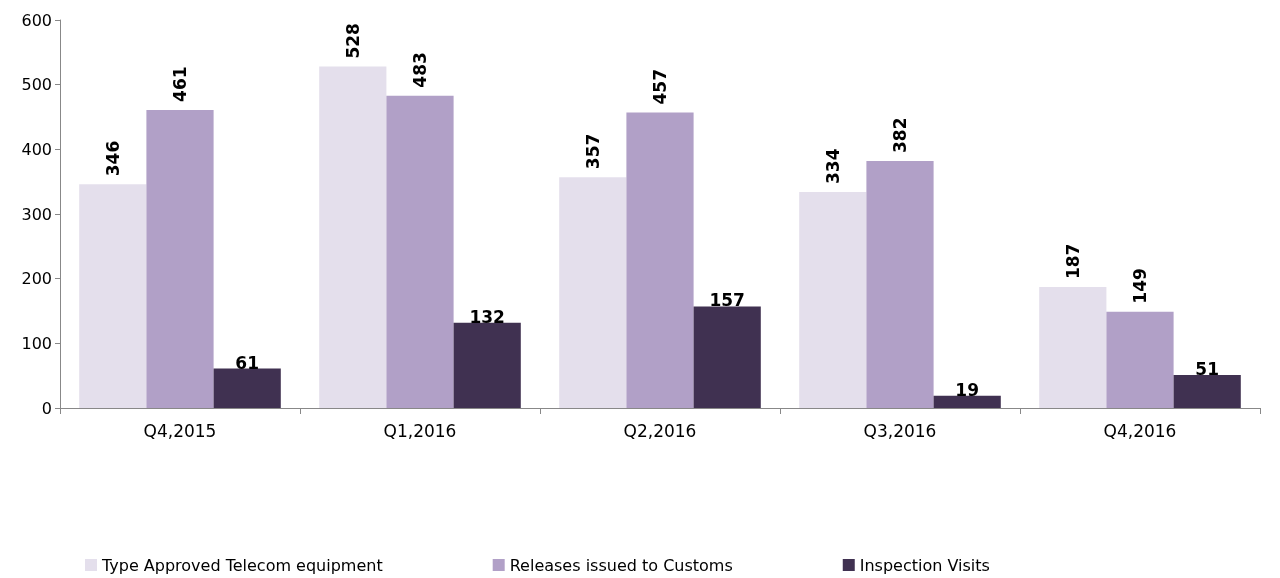 The width and height of the screenshot is (1280, 578). What do you see at coordinates (660, 430) in the screenshot?
I see `x-tick-label: Q2,2016` at bounding box center [660, 430].